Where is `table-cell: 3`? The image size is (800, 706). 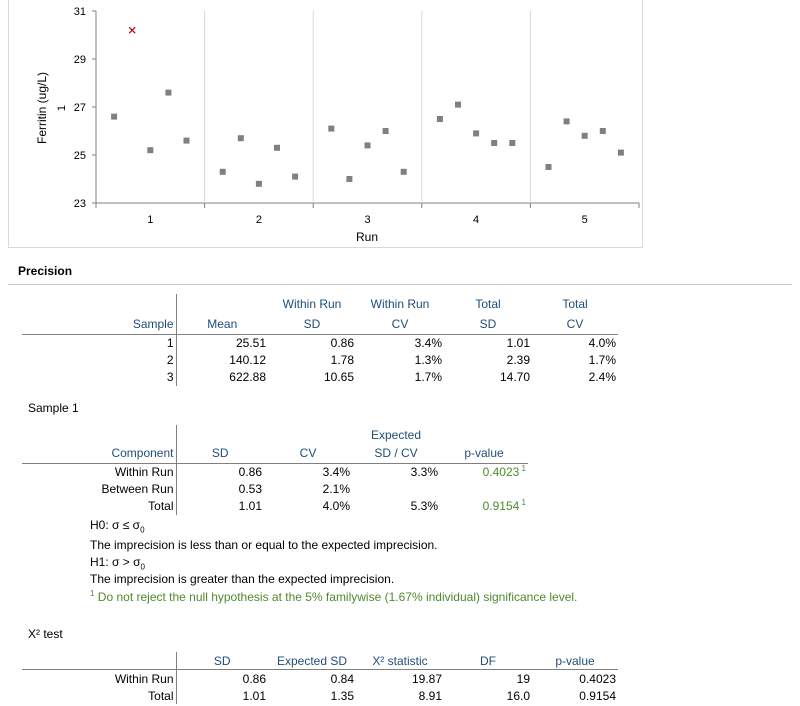 table-cell: 3 is located at coordinates (170, 377).